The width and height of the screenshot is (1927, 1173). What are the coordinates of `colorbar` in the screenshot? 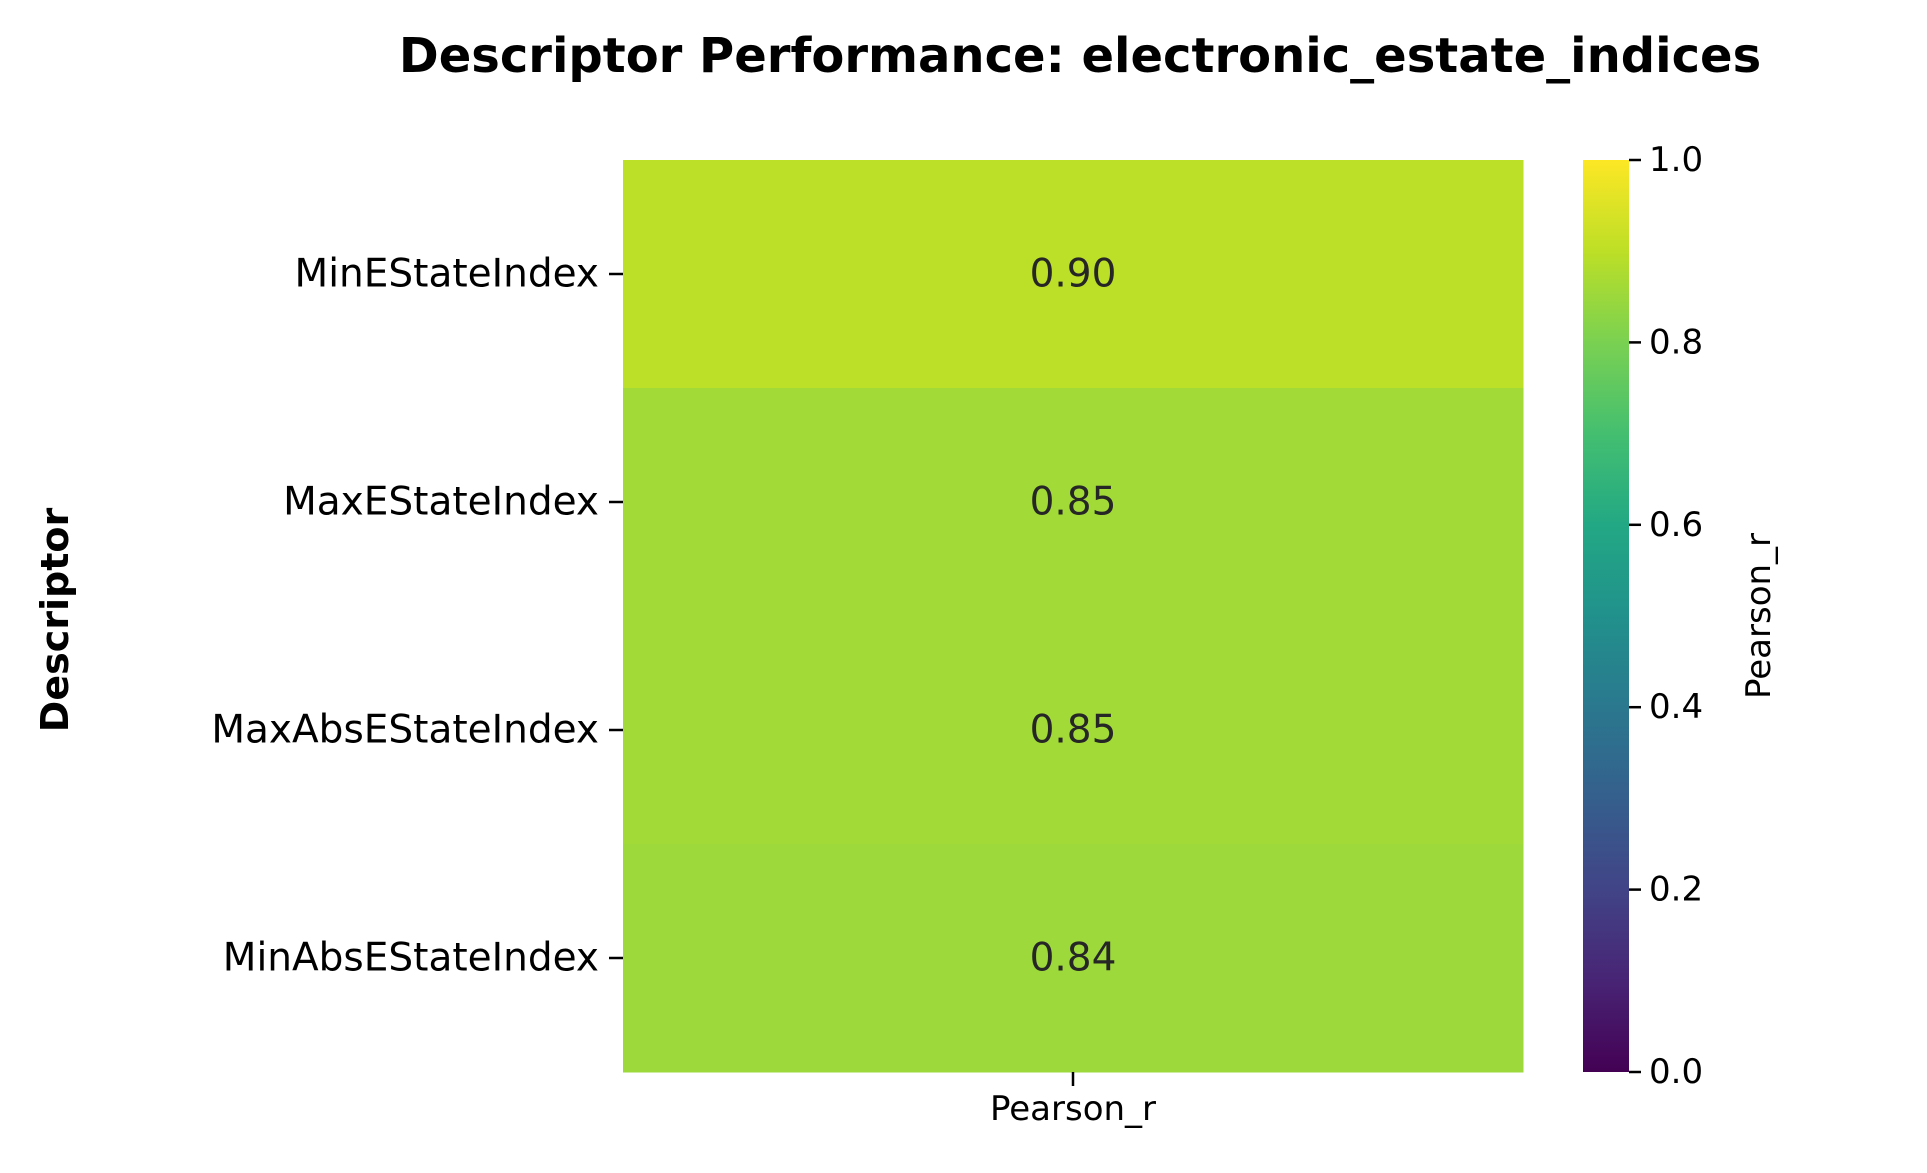 It's located at (1606, 616).